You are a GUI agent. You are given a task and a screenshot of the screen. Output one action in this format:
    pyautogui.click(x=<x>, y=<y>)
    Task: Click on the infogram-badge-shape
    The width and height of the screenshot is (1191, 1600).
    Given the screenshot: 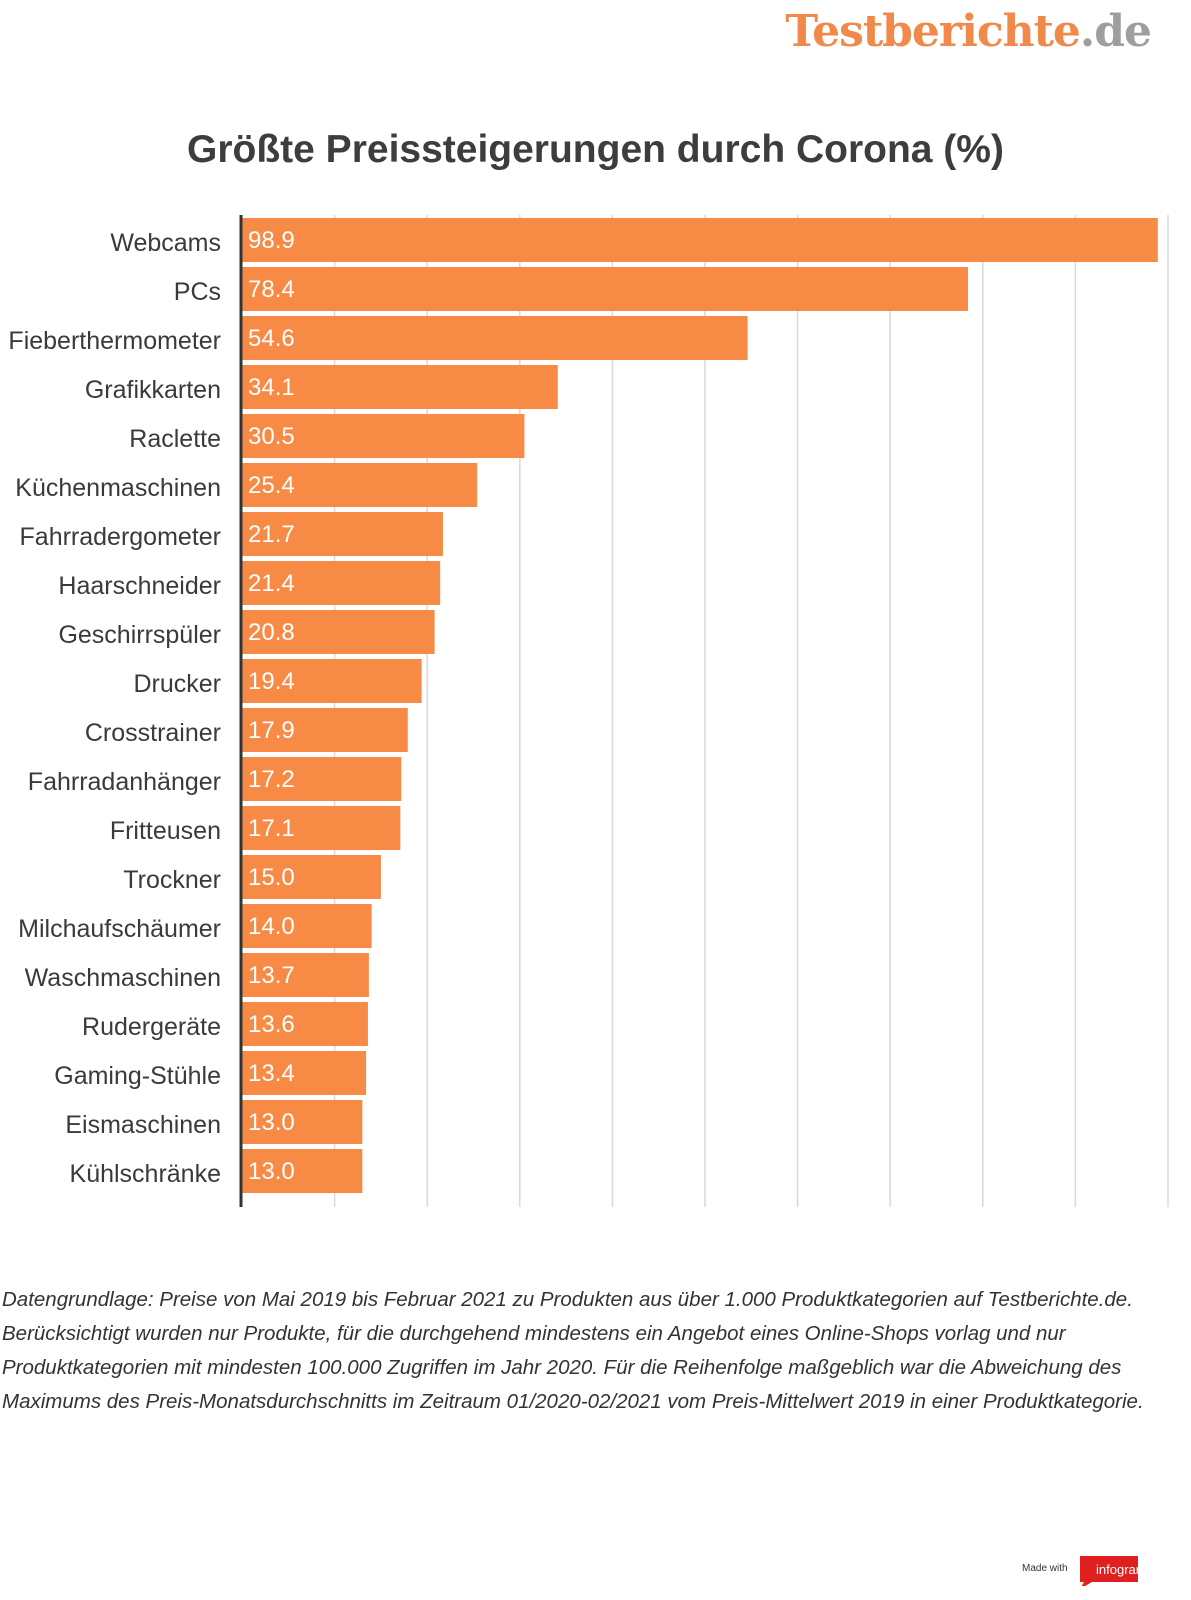 What is the action you would take?
    pyautogui.click(x=1109, y=1571)
    